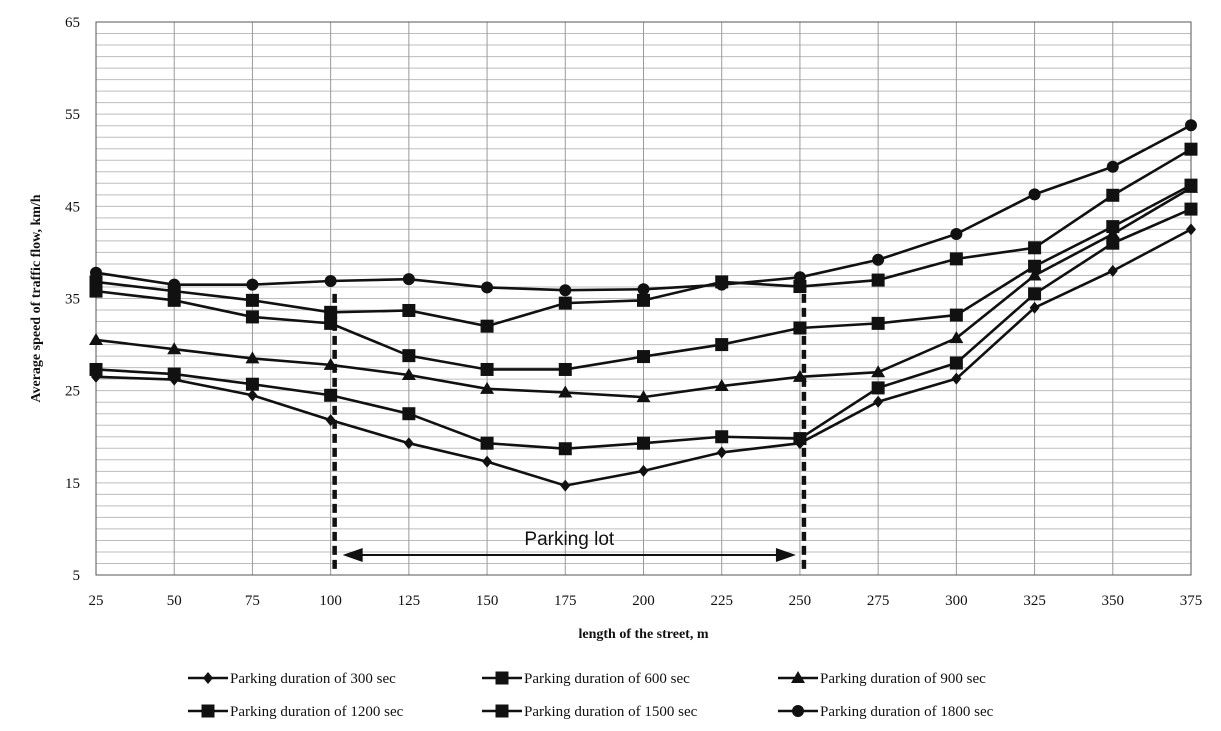 The height and width of the screenshot is (731, 1221). Describe the element at coordinates (956, 601) in the screenshot. I see `x-tick-label: 300` at that location.